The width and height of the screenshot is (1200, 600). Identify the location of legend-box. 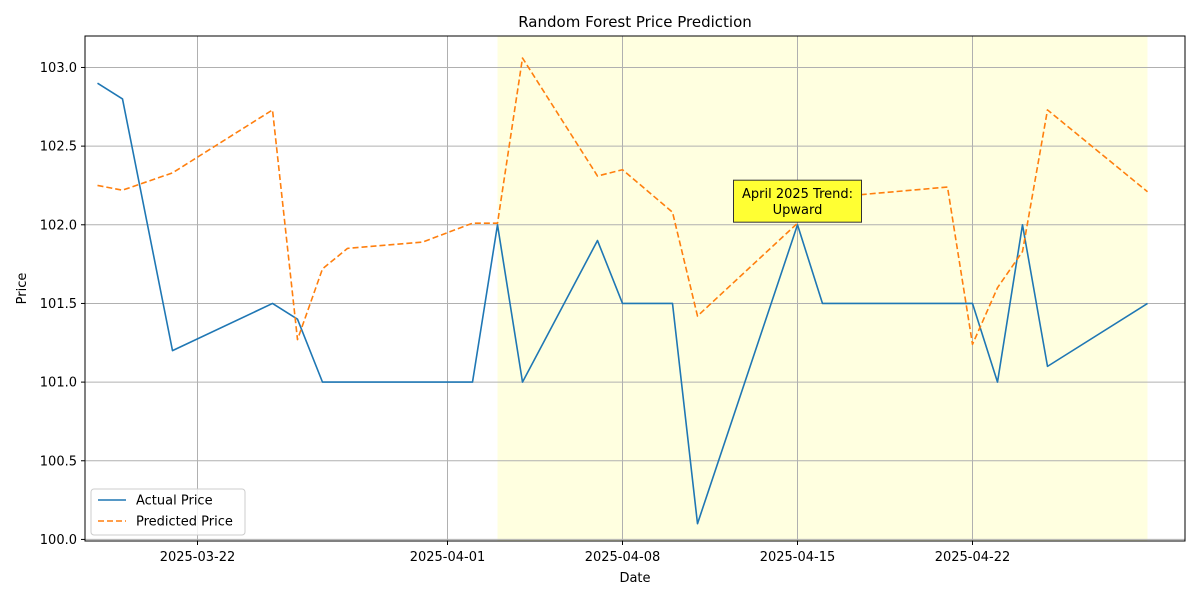
(168, 512).